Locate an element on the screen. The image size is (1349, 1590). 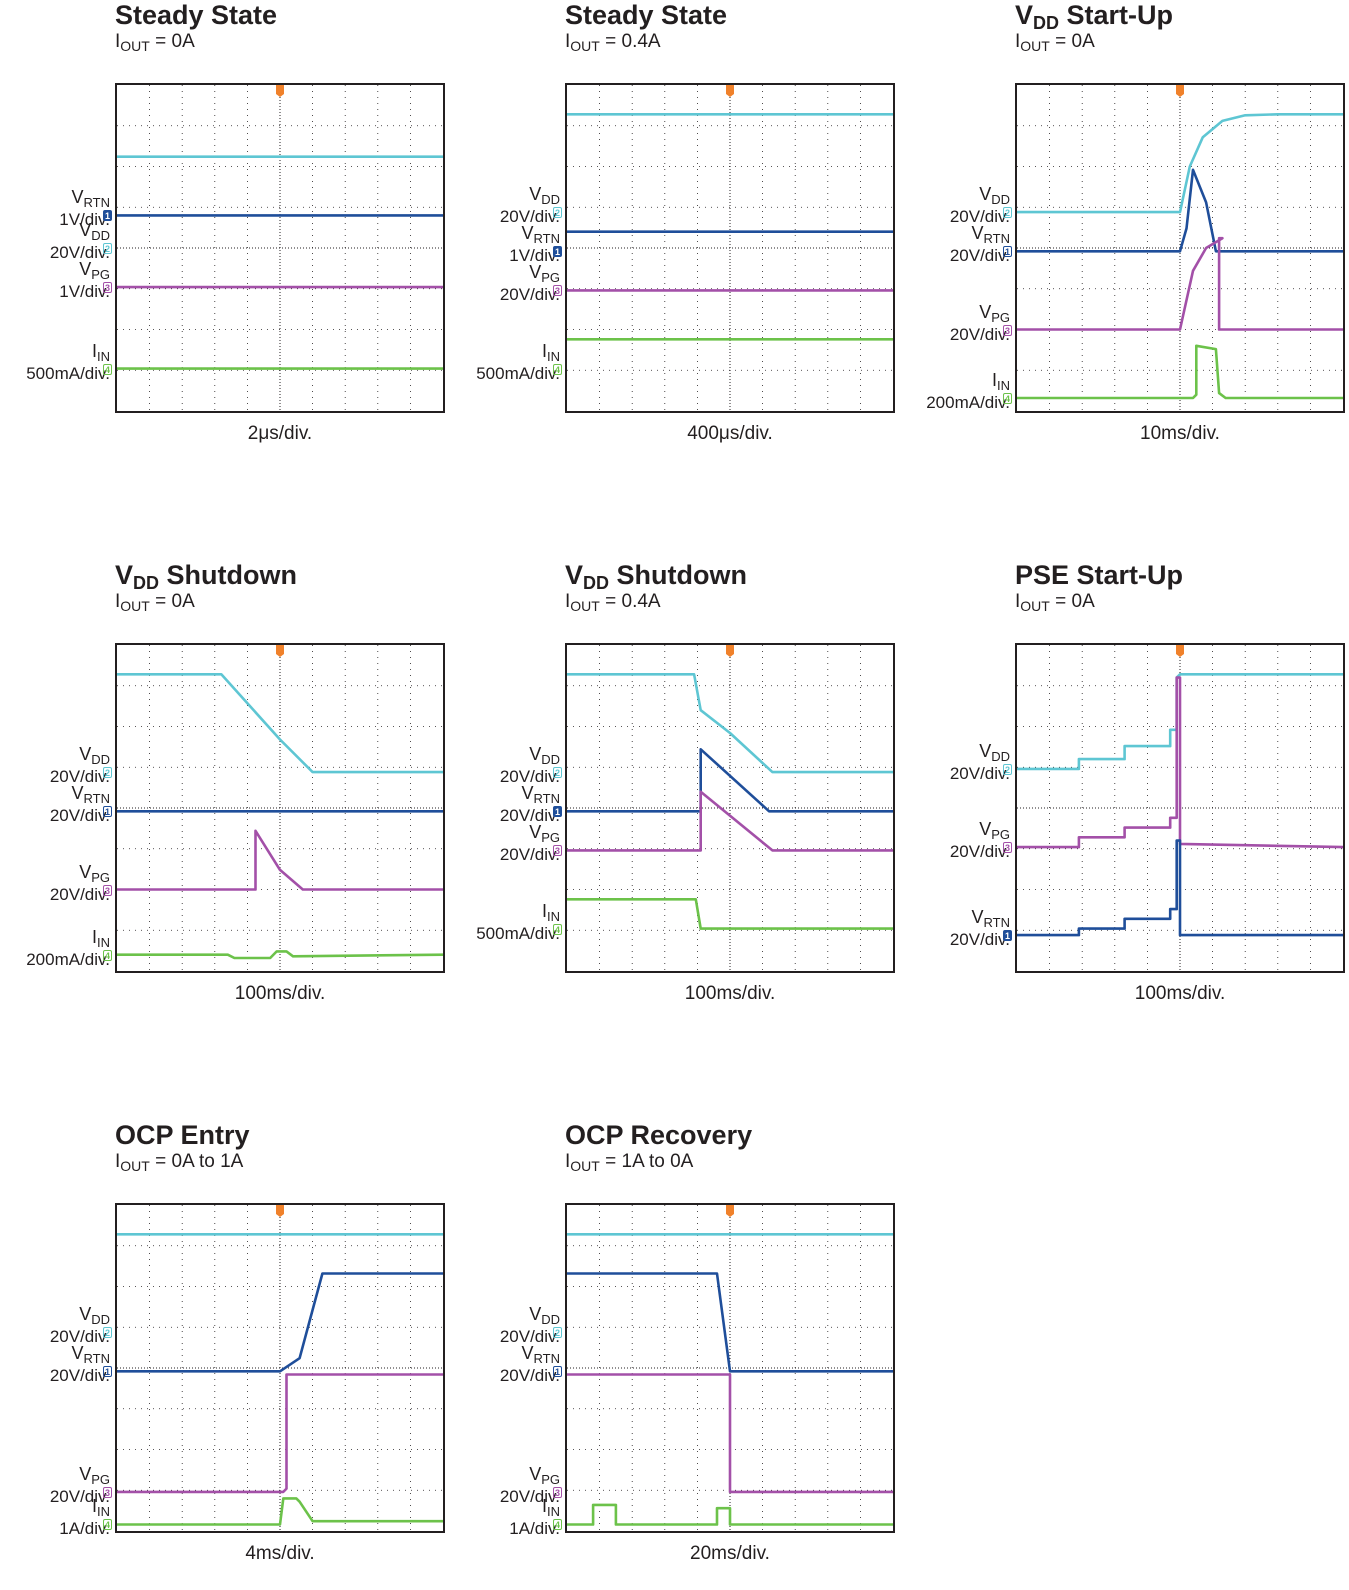
panel-condition: IOUT = 1A to 0A is located at coordinates (629, 1164).